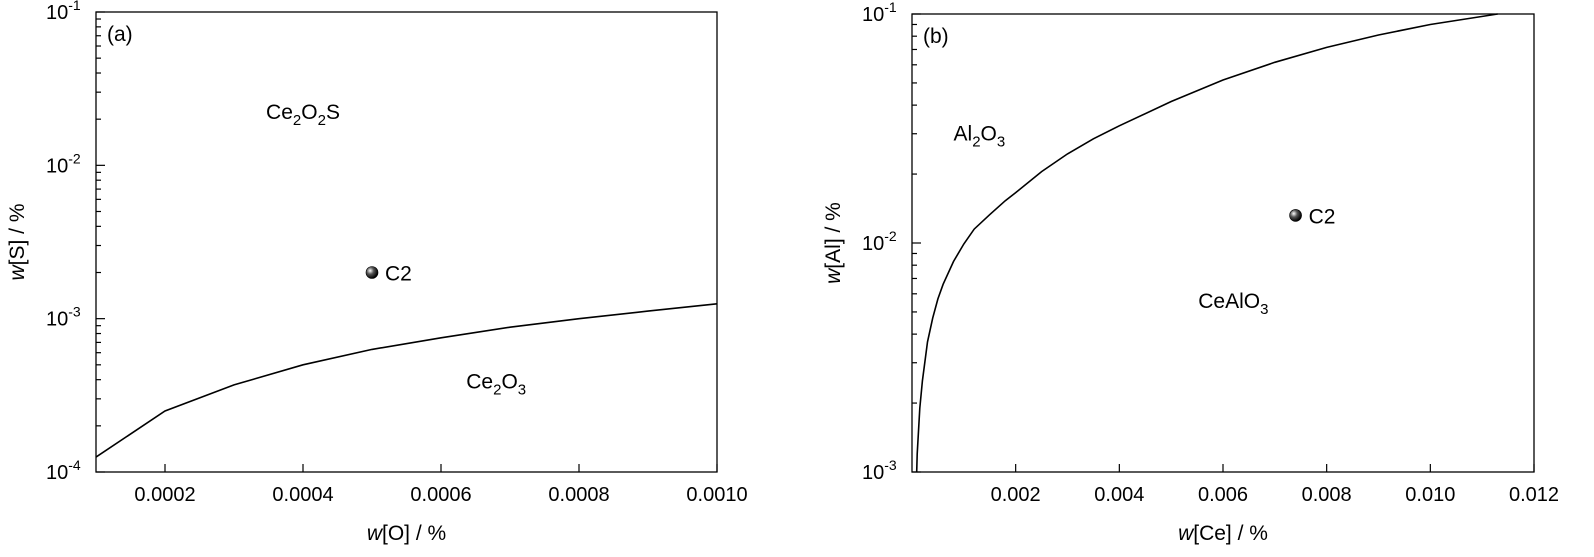 Image resolution: width=1594 pixels, height=557 pixels. I want to click on y-tick-label-a: 10⁻², so click(63, 163).